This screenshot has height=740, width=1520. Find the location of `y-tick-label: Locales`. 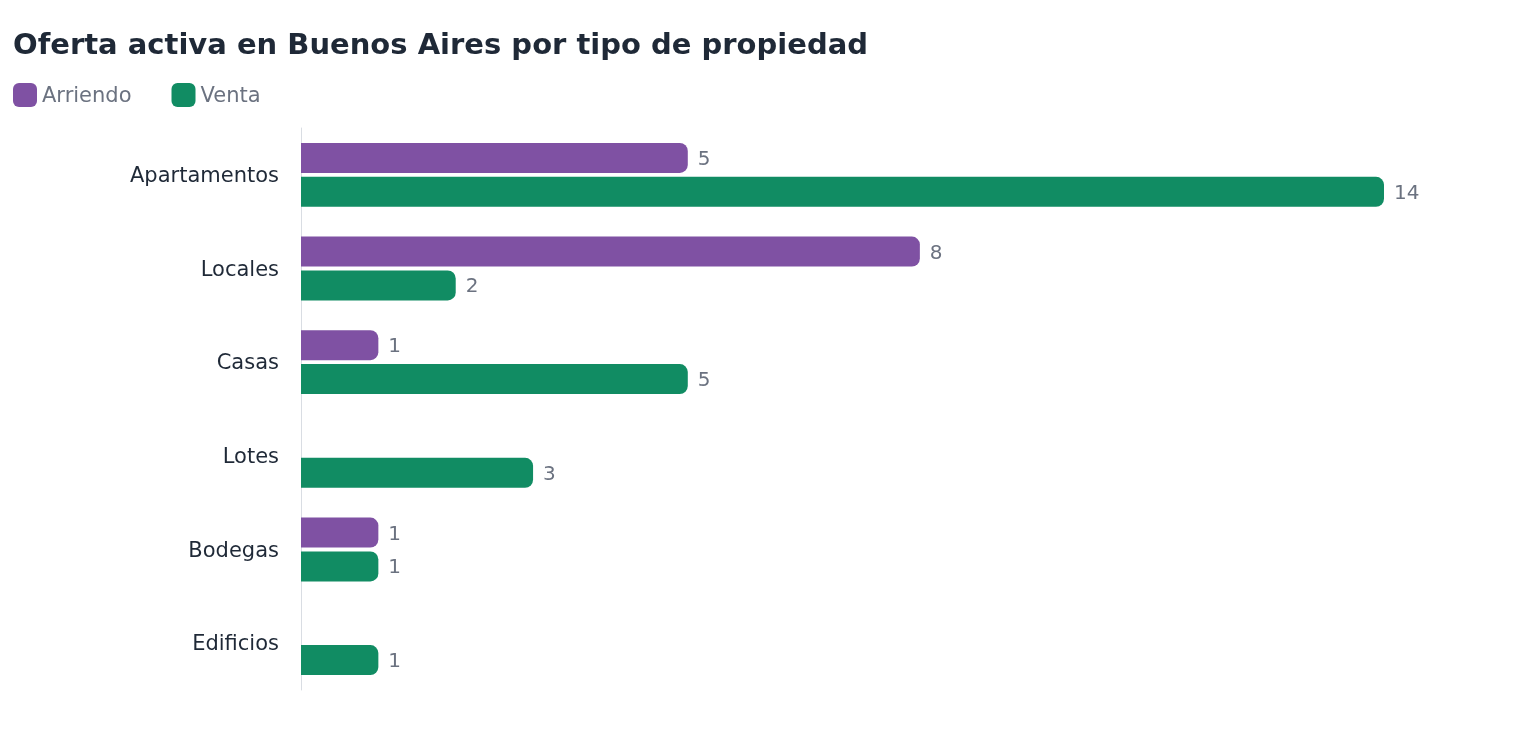

y-tick-label: Locales is located at coordinates (239, 268).